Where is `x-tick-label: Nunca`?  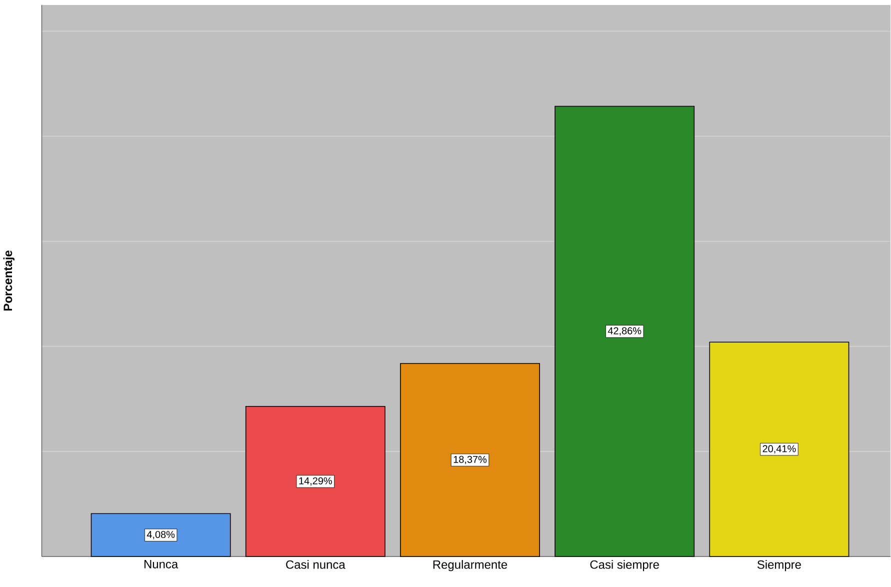 x-tick-label: Nunca is located at coordinates (161, 564).